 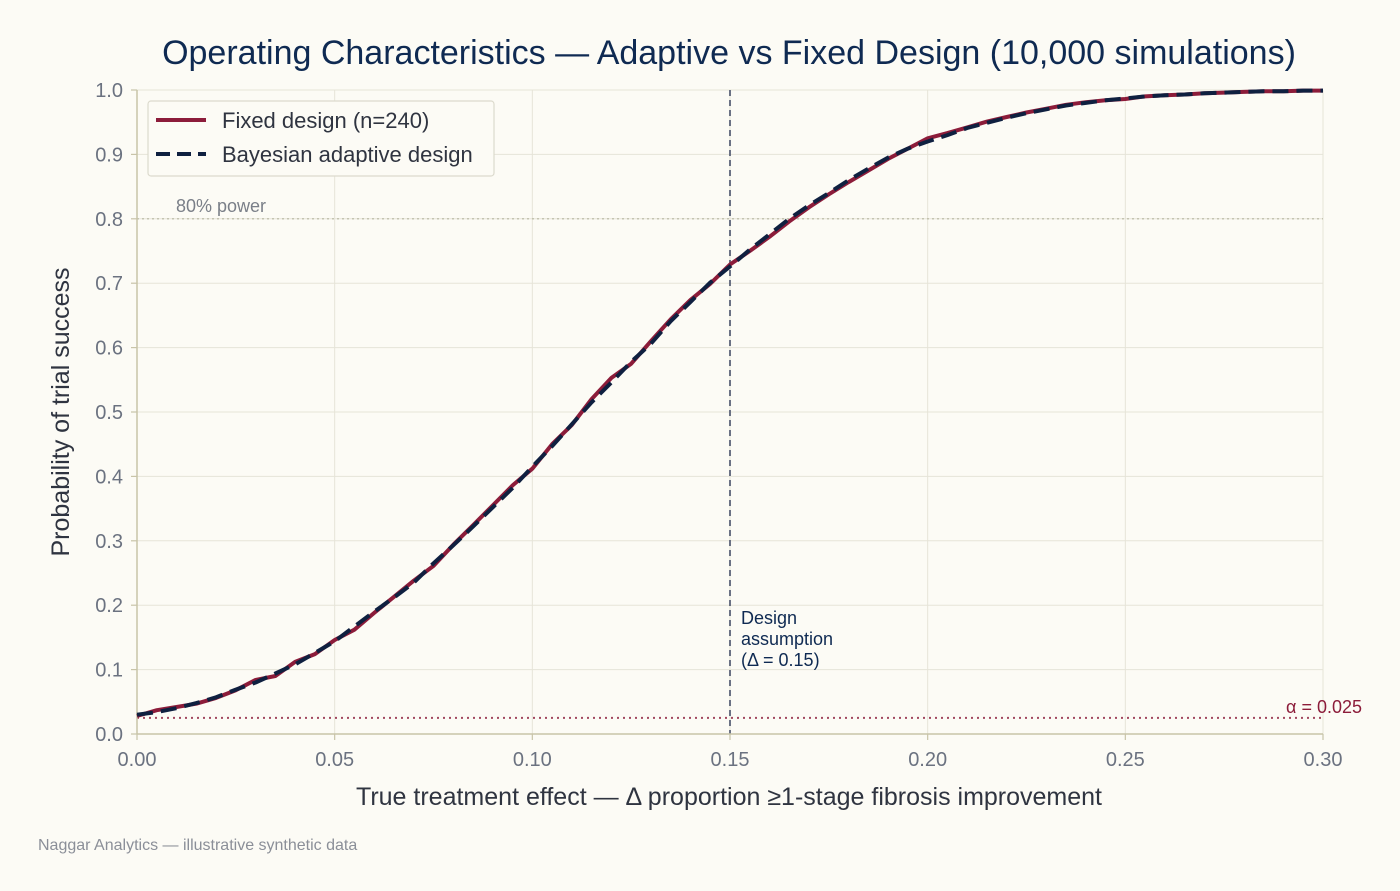 What do you see at coordinates (109, 91) in the screenshot?
I see `y-tick-label-10: 1.0` at bounding box center [109, 91].